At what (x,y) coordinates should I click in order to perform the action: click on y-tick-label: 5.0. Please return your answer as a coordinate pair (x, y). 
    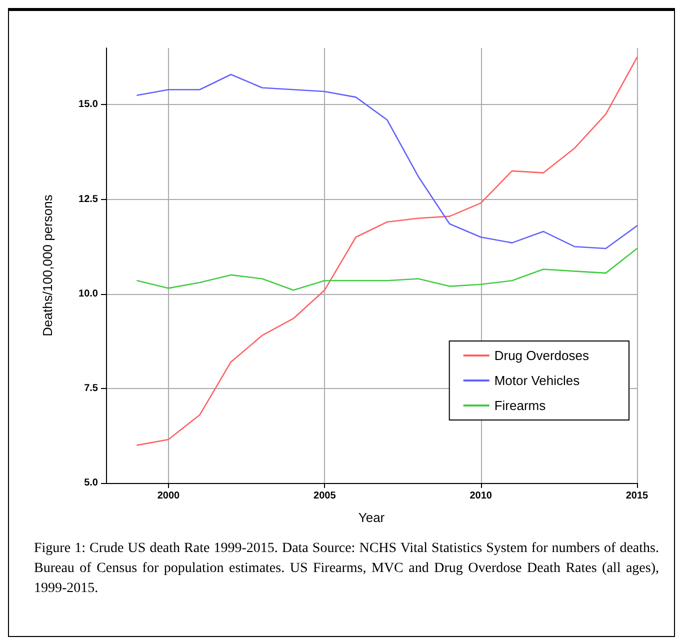
    Looking at the image, I should click on (91, 483).